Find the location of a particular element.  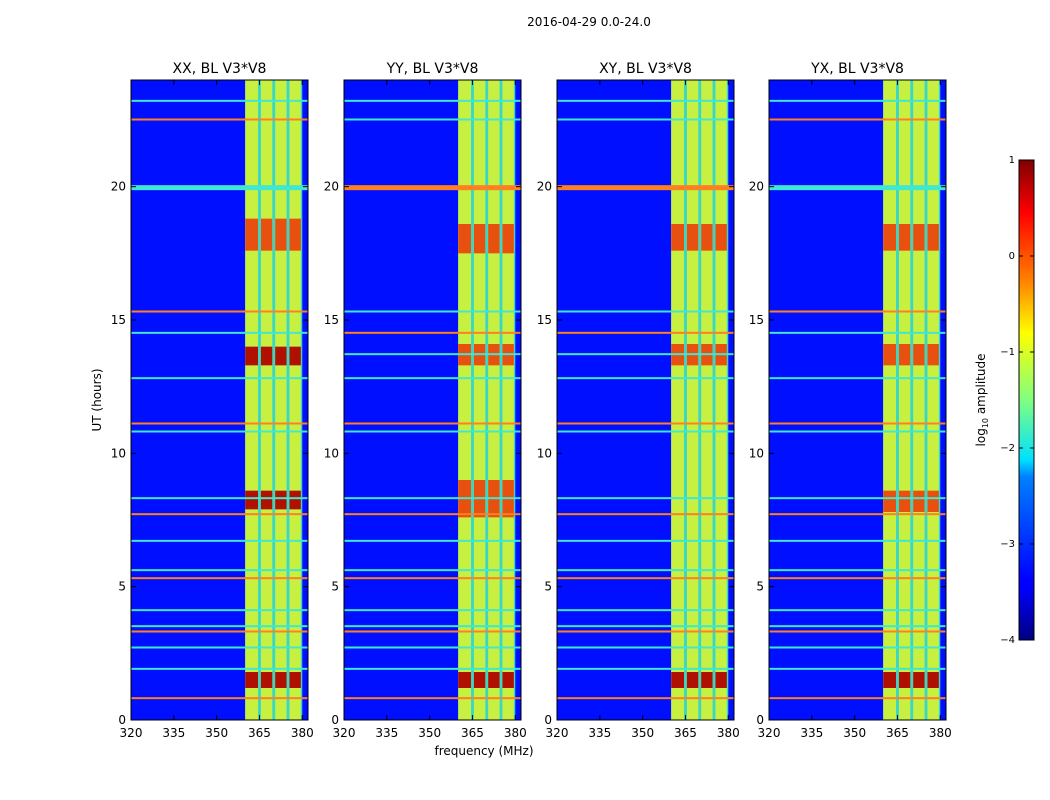

panel-title: YX, BL V3*V8 is located at coordinates (857, 69).